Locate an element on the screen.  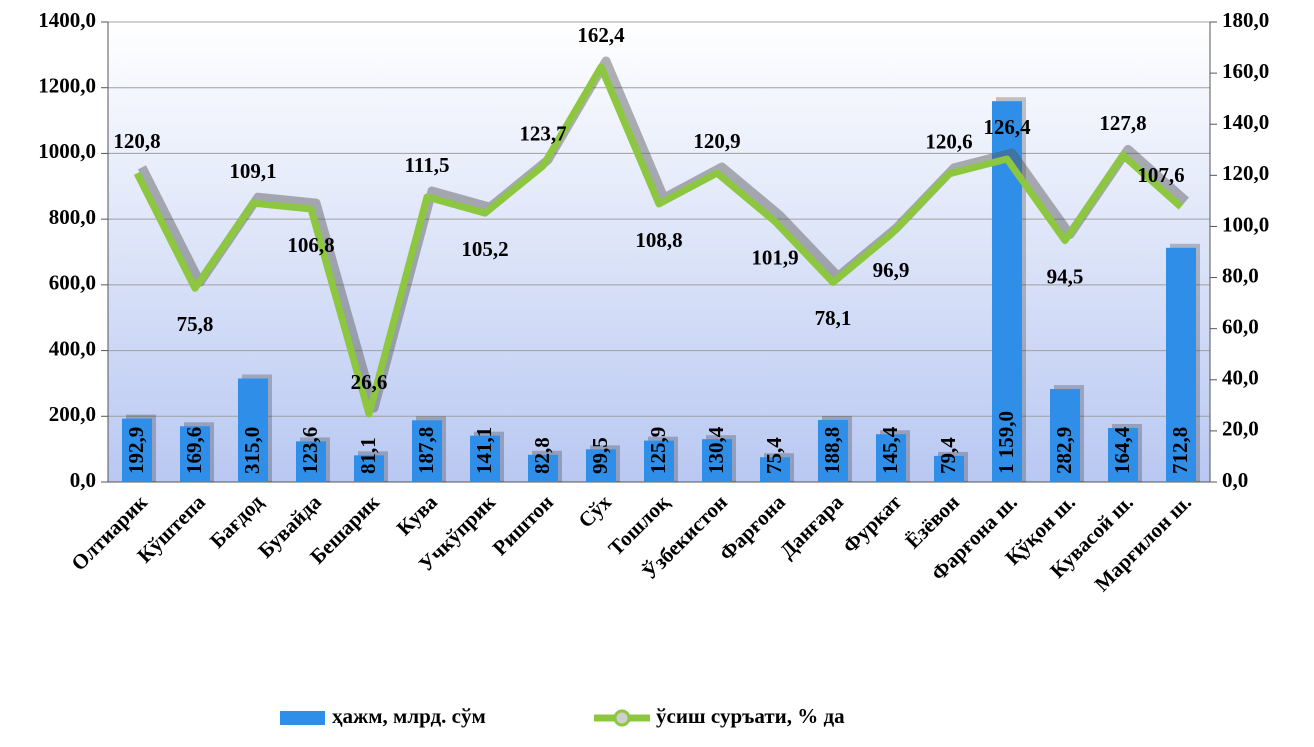
x-tick-label: Риштон is located at coordinates (523, 525).